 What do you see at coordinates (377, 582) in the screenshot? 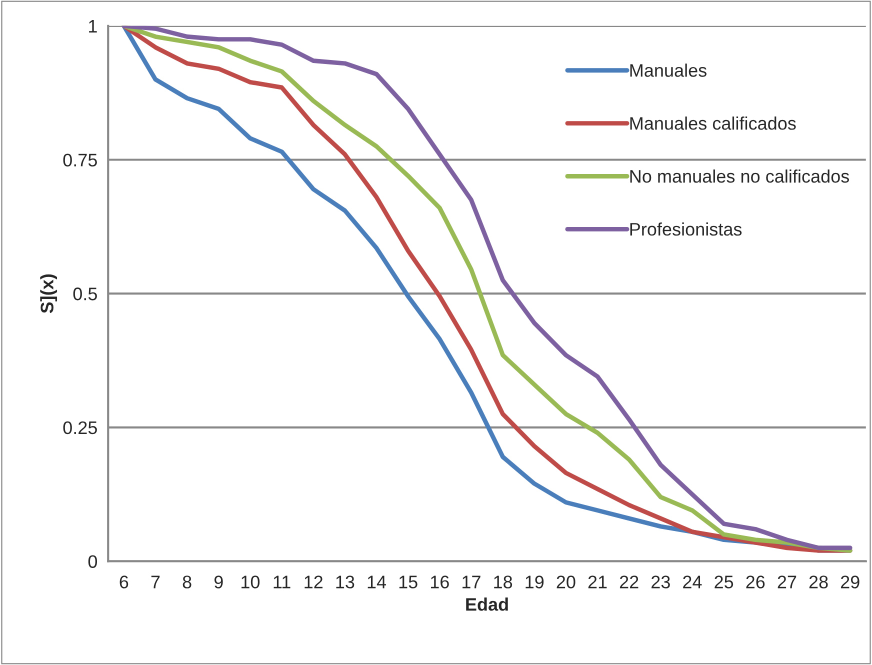
I see `x-tick-label: 14` at bounding box center [377, 582].